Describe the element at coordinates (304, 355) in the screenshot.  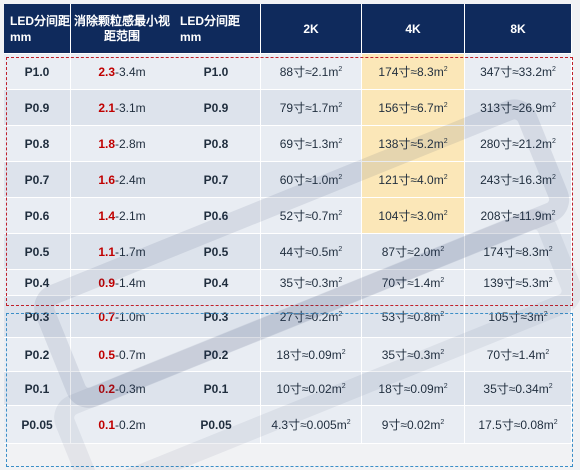
I see `size-value: 18寸≈0.09` at that location.